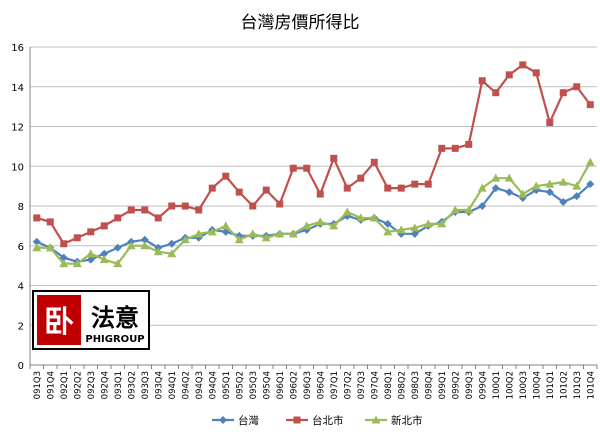 The height and width of the screenshot is (435, 600). I want to click on x-tick-label: 091Q3, so click(38, 385).